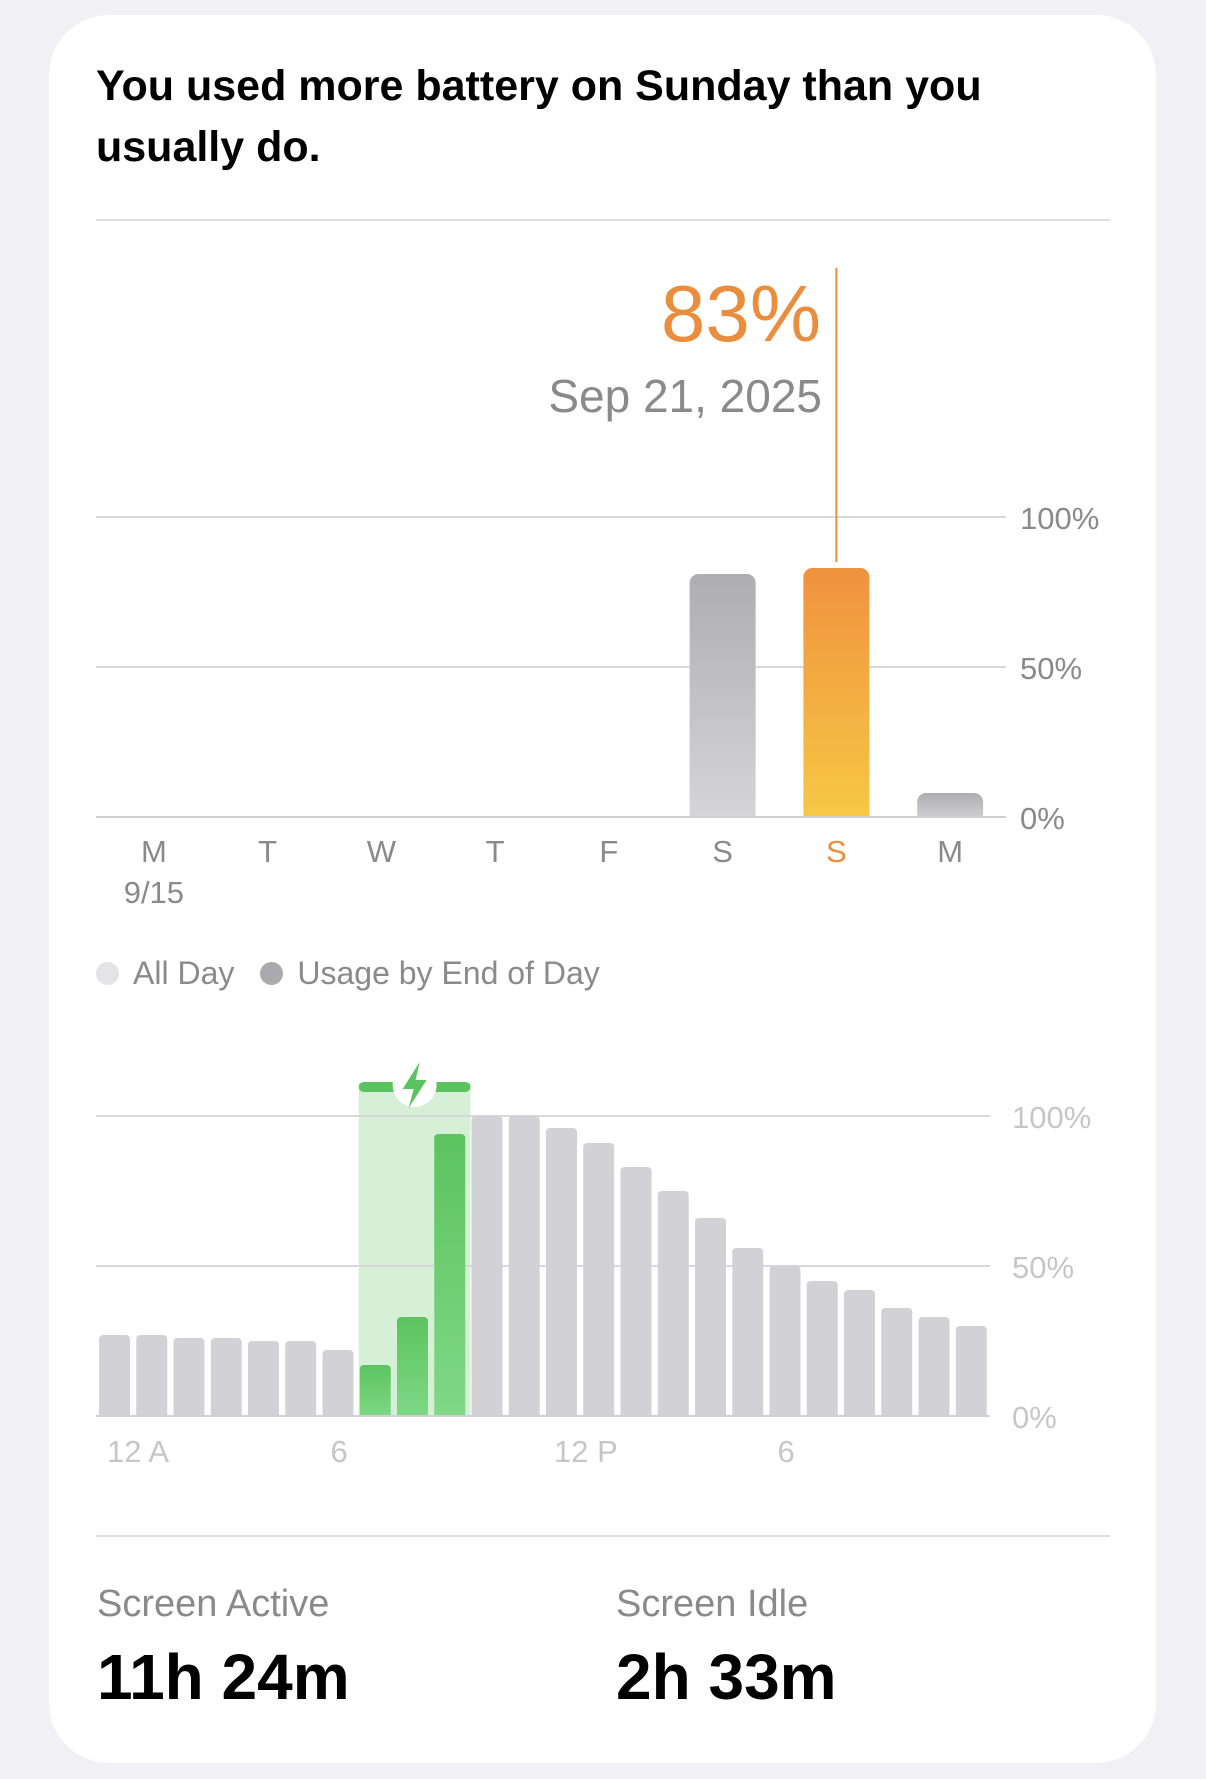 The height and width of the screenshot is (1779, 1206). Describe the element at coordinates (138, 1451) in the screenshot. I see `hourly-x-tick-label: 12 A` at that location.